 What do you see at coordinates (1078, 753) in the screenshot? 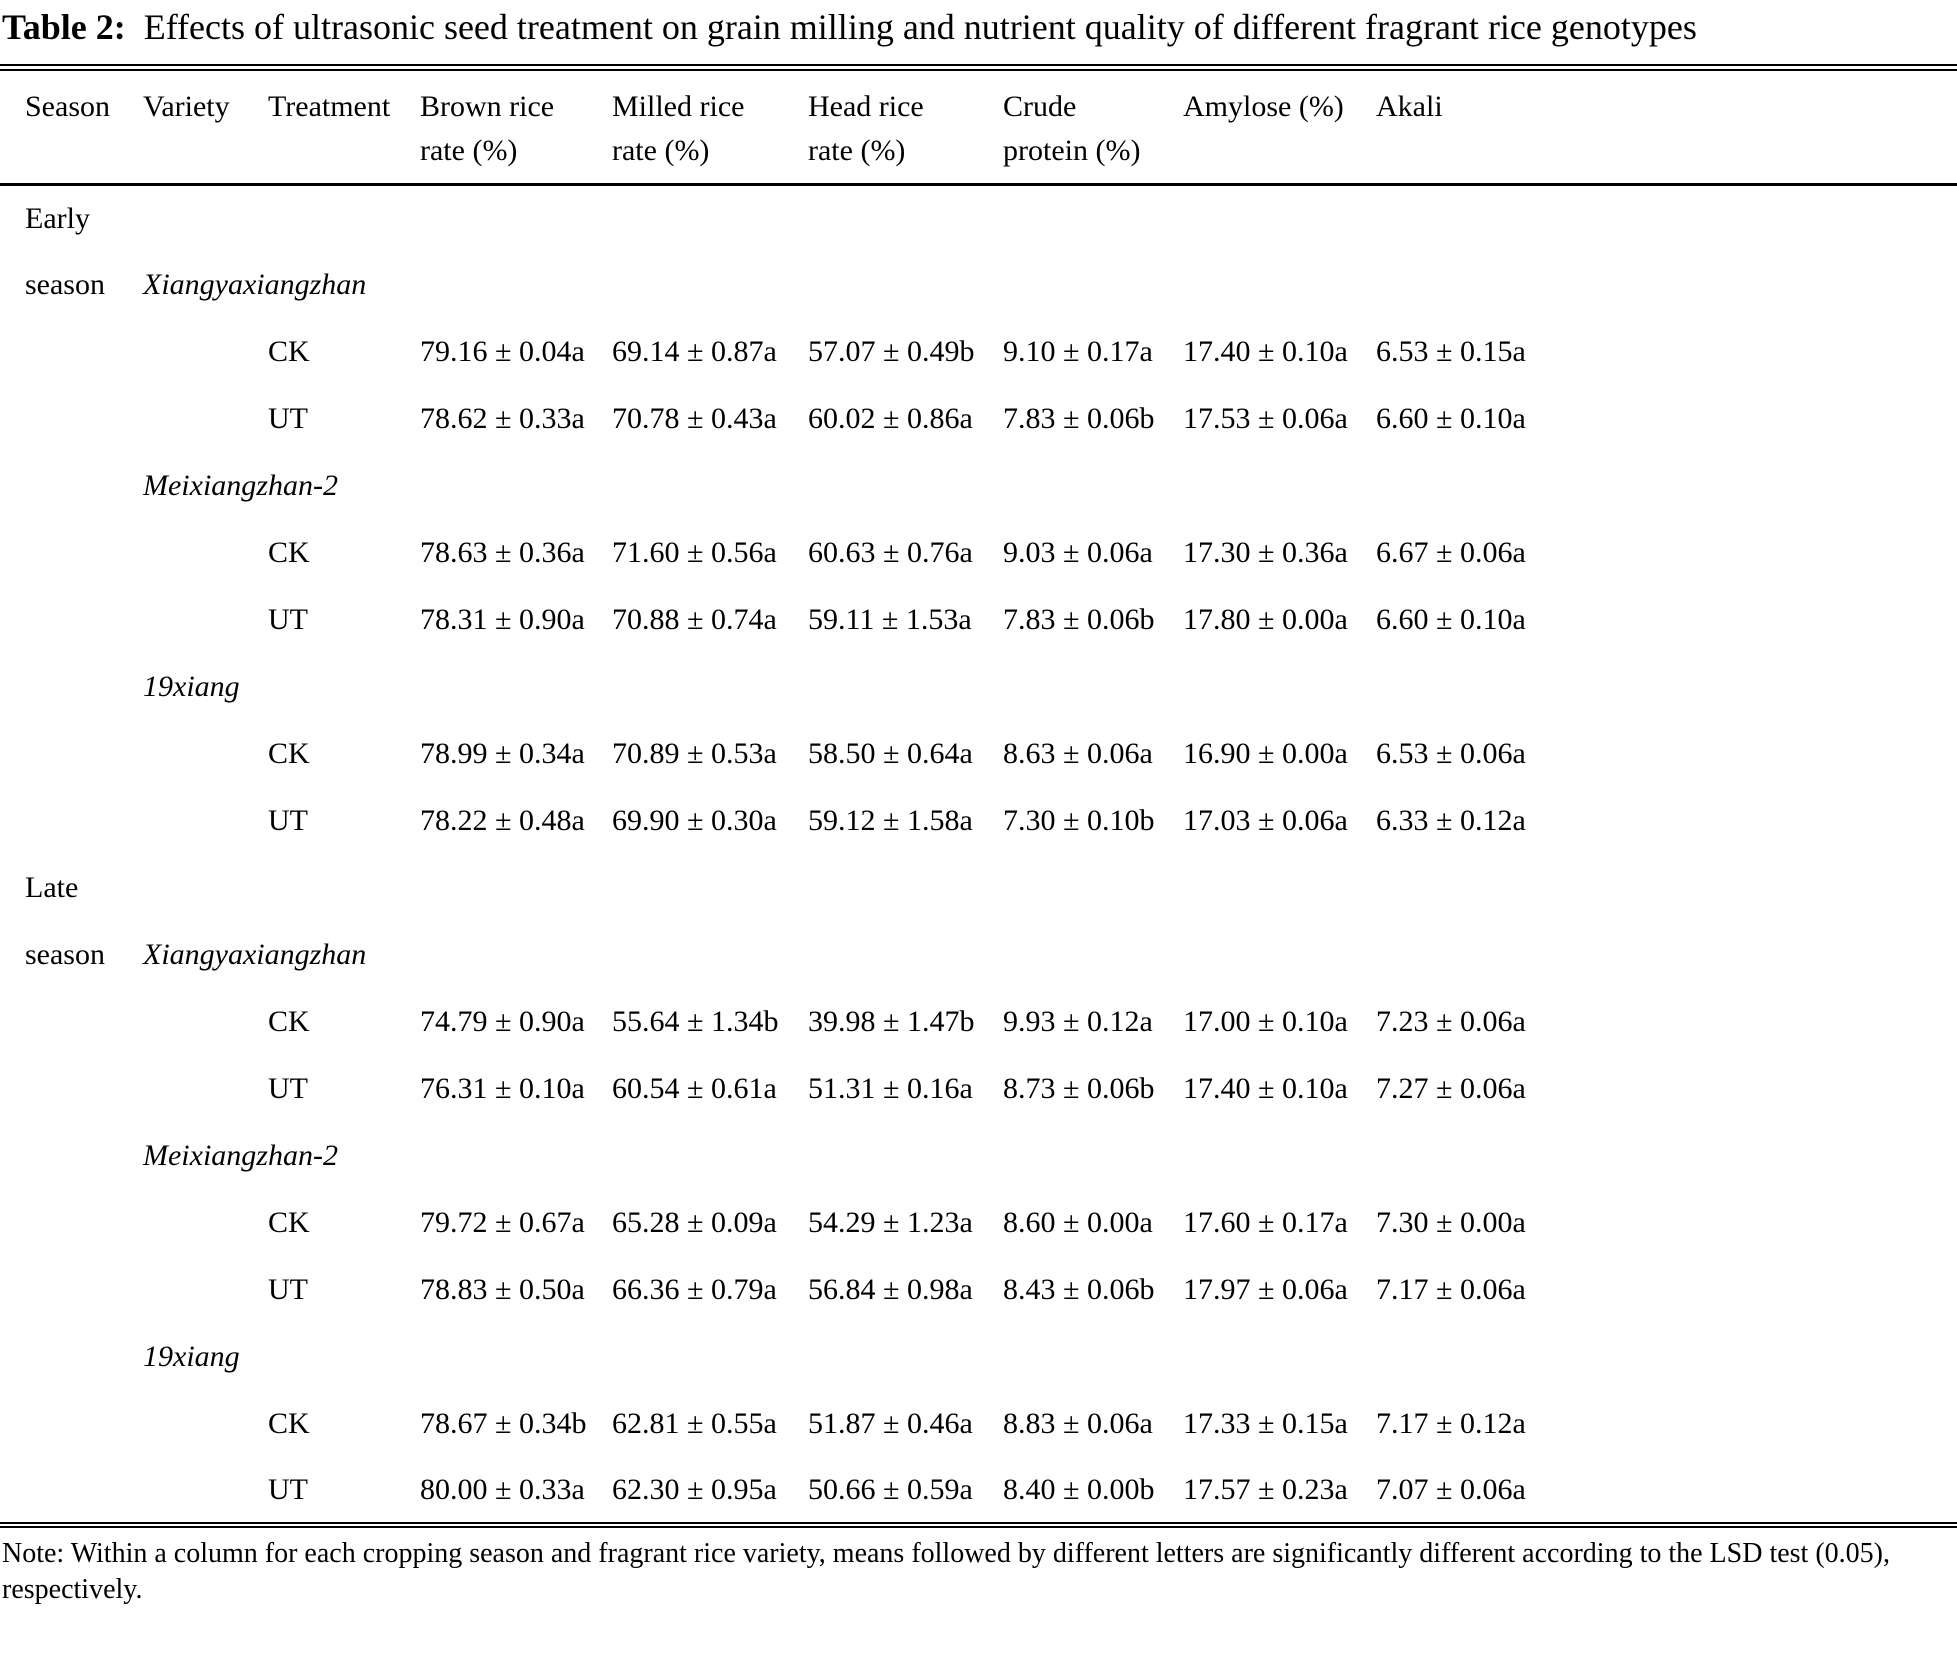
I see `value-cell: 8.63 ± 0.06a` at bounding box center [1078, 753].